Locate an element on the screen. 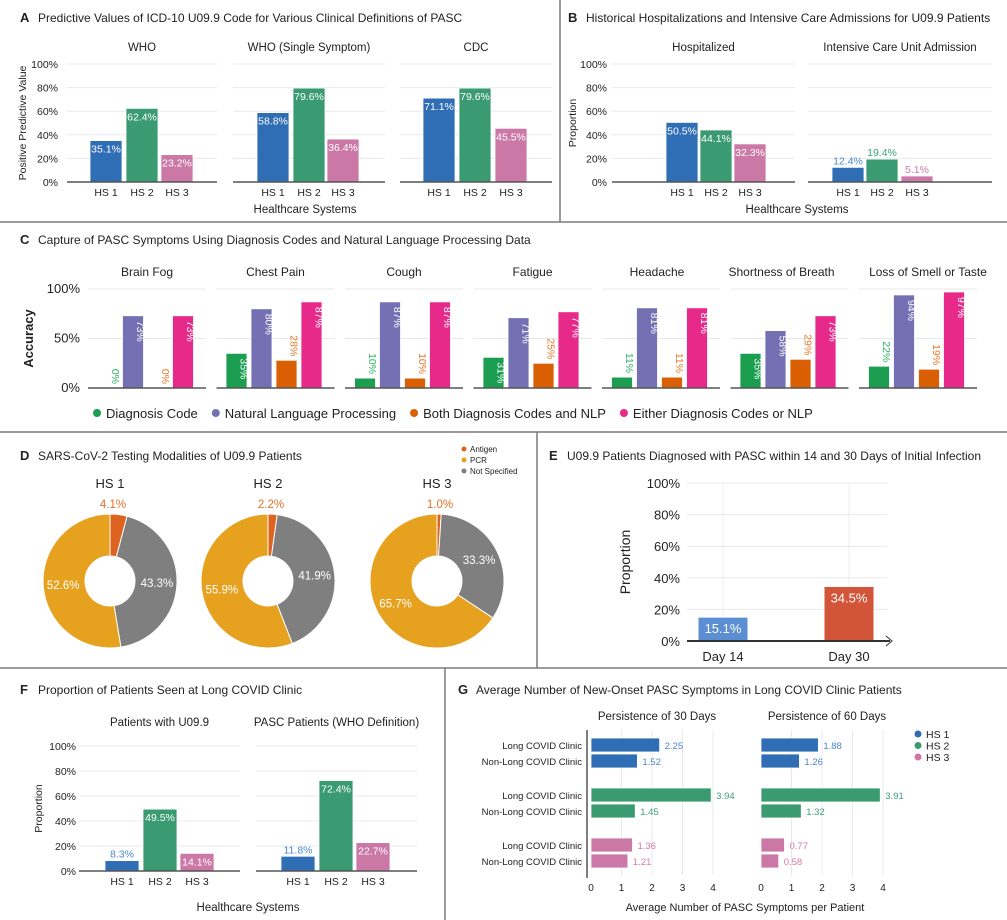  x-tick-label: 3 is located at coordinates (853, 888).